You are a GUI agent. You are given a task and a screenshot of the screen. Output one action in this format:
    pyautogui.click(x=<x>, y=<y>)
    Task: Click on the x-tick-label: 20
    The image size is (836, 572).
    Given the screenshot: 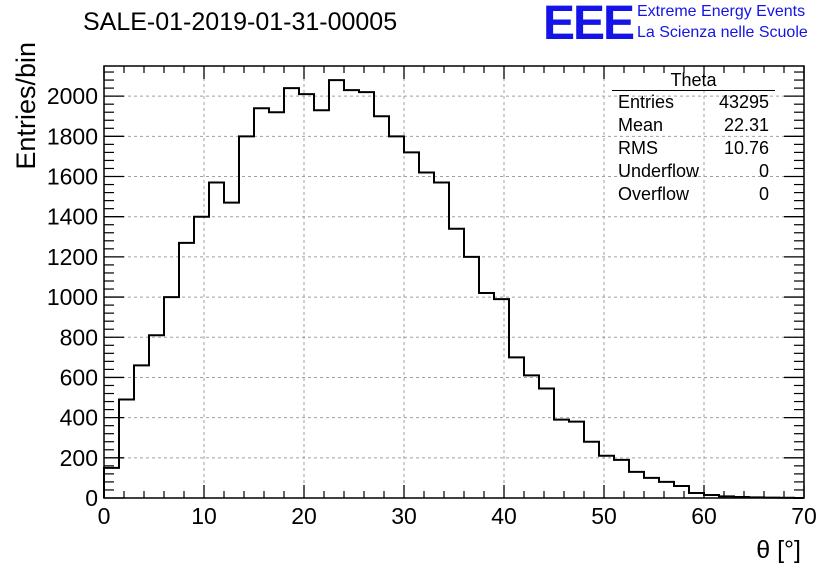 What is the action you would take?
    pyautogui.click(x=304, y=516)
    